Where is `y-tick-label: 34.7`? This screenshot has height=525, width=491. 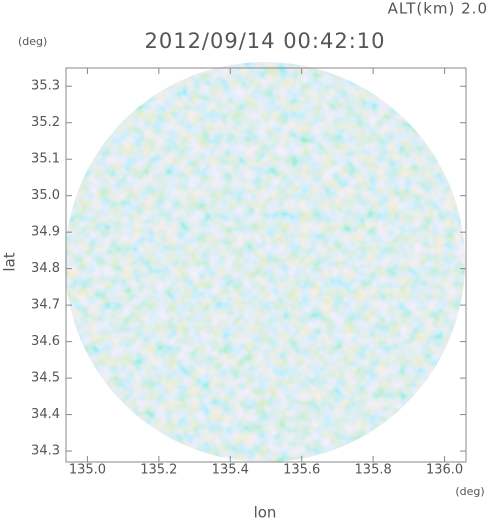
y-tick-label: 34.7 is located at coordinates (45, 305).